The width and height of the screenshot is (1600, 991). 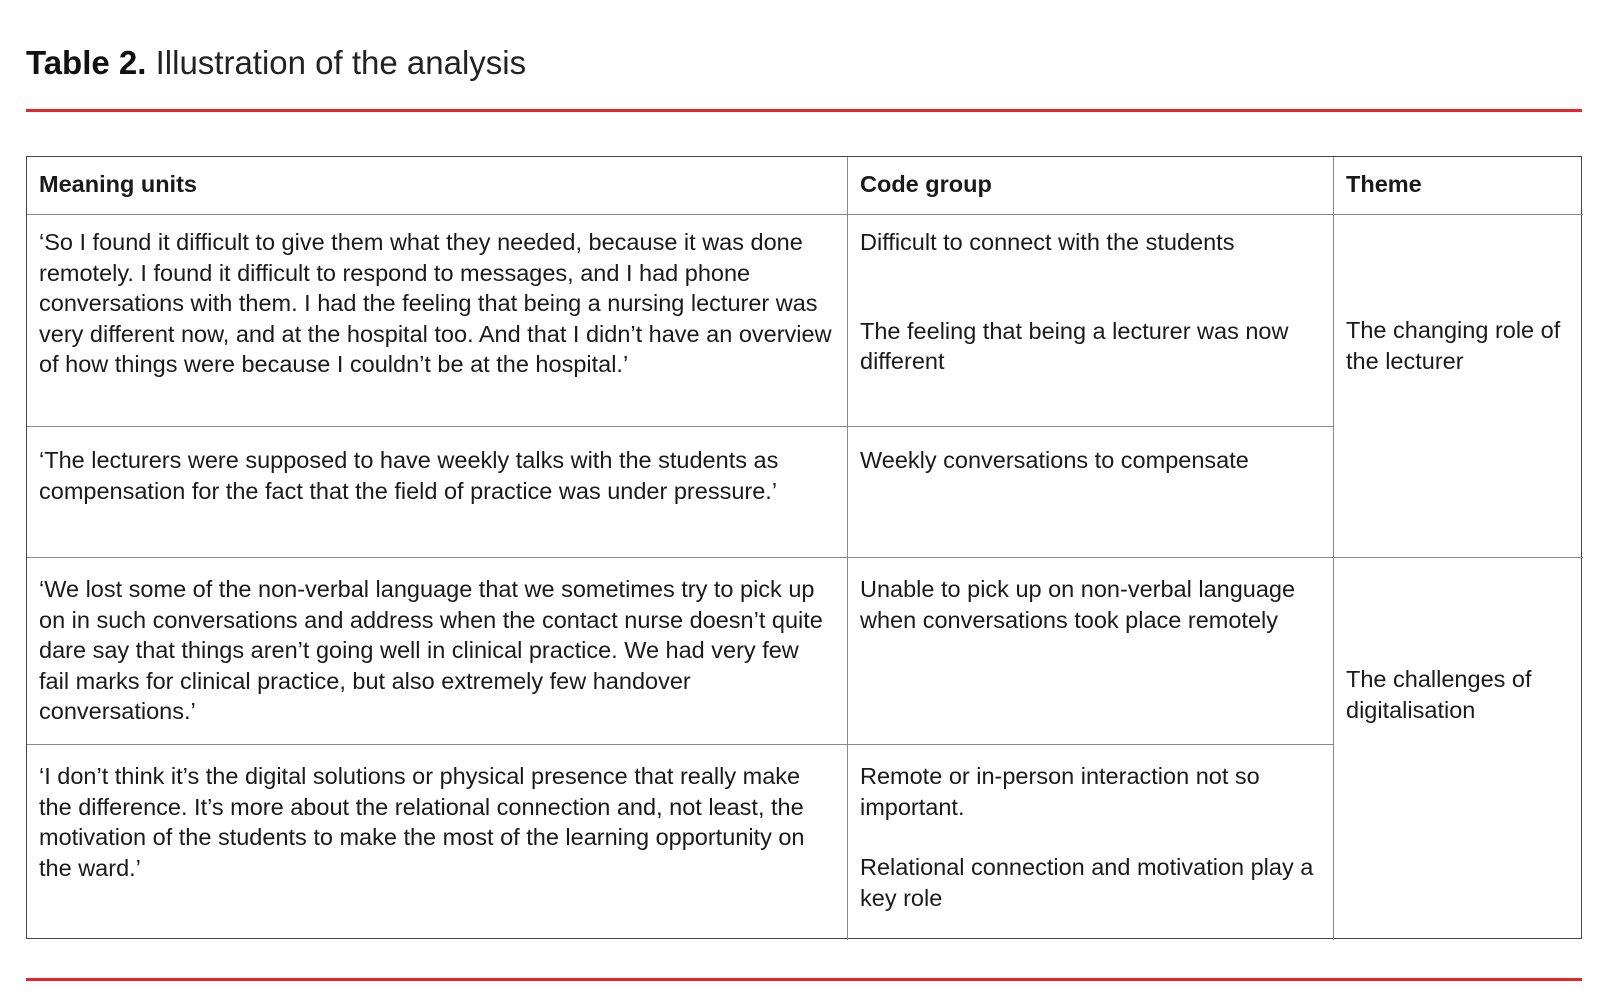 I want to click on top-rule, so click(x=804, y=110).